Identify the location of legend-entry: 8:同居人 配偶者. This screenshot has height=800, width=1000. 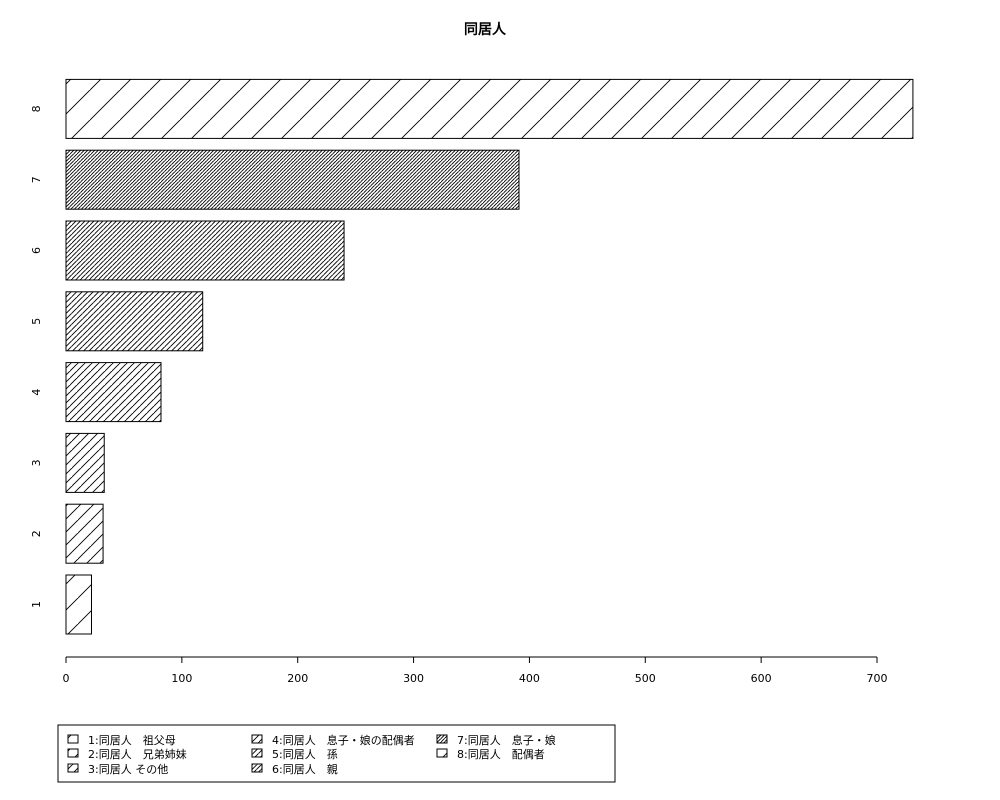
(501, 754).